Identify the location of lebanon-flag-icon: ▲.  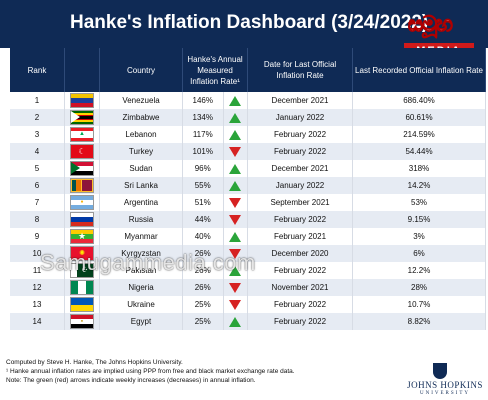
(82, 134).